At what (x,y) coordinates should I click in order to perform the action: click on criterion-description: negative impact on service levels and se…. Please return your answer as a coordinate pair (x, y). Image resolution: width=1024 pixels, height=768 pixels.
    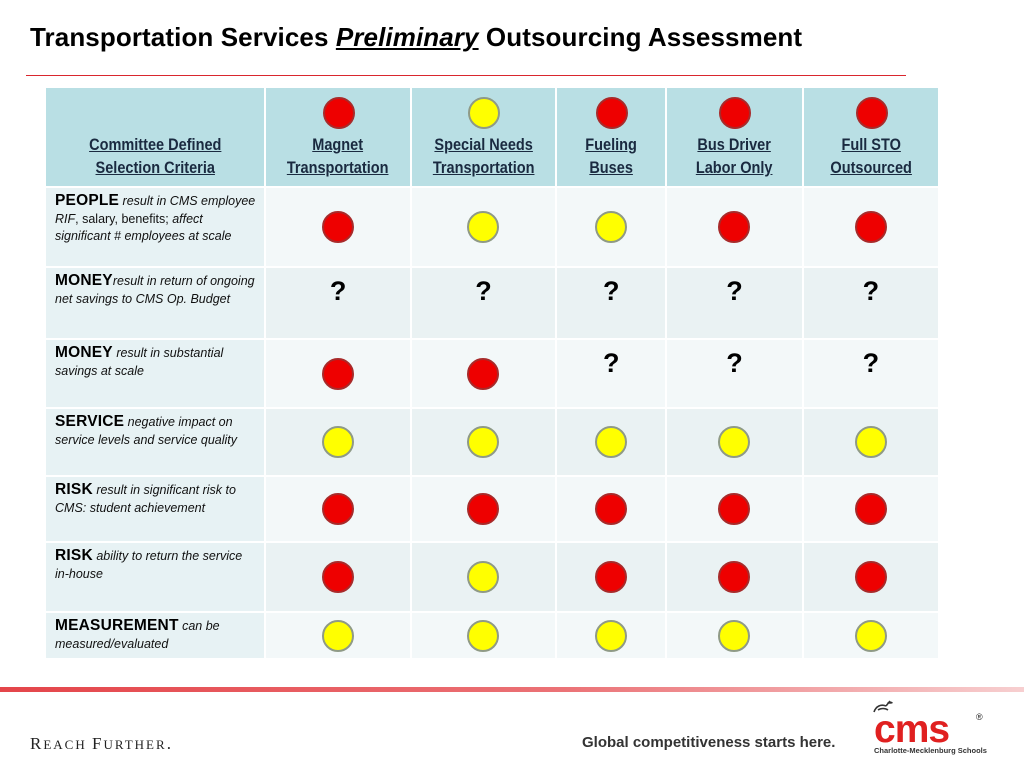
    Looking at the image, I should click on (146, 431).